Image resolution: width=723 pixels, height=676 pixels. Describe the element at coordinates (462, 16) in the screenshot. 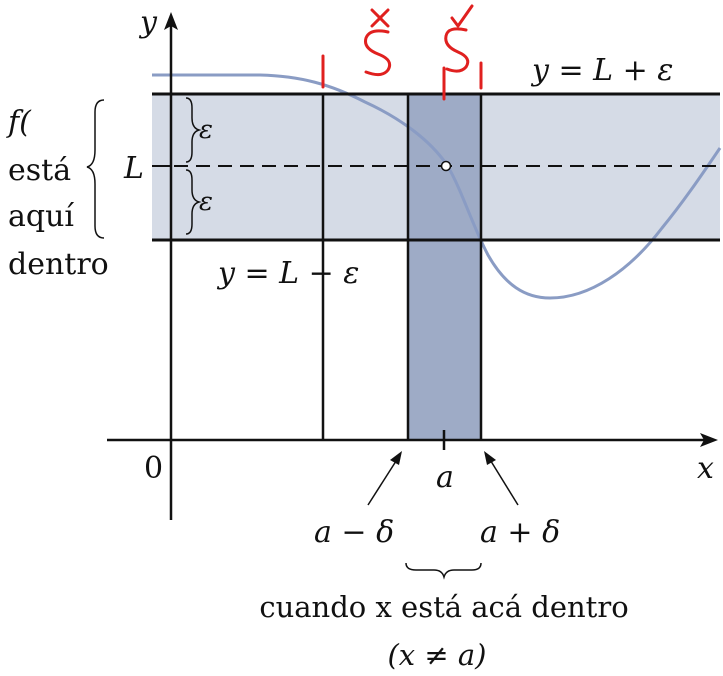

I see `red-check-mark` at that location.